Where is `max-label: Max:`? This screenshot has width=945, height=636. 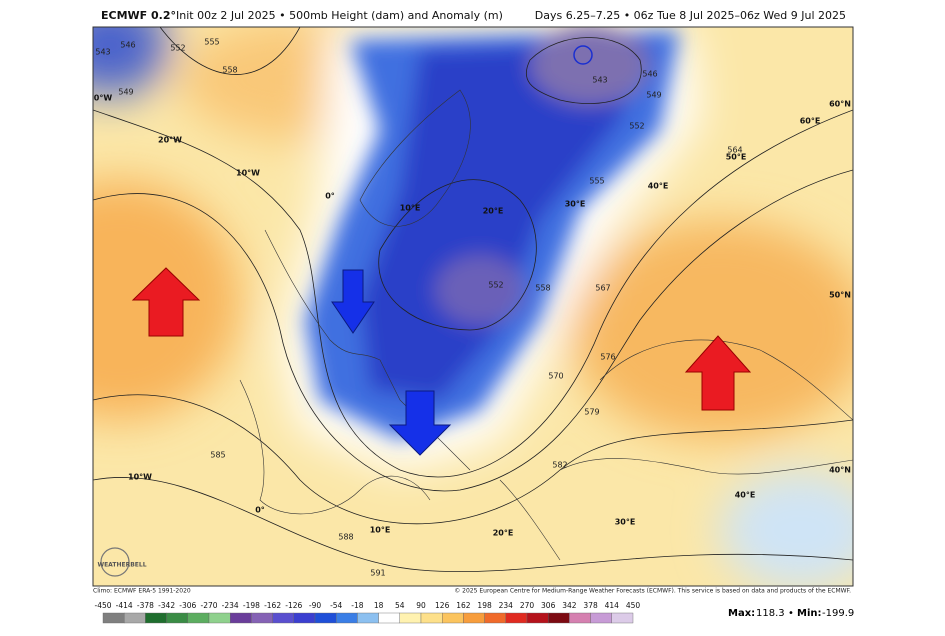
max-label: Max: is located at coordinates (741, 613).